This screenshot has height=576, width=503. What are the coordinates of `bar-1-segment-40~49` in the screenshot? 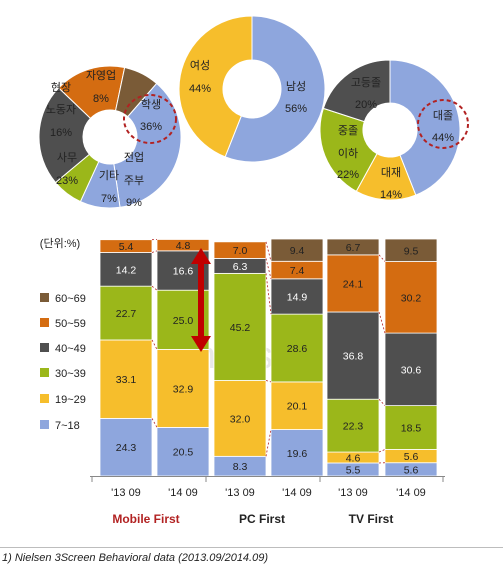 It's located at (126, 269).